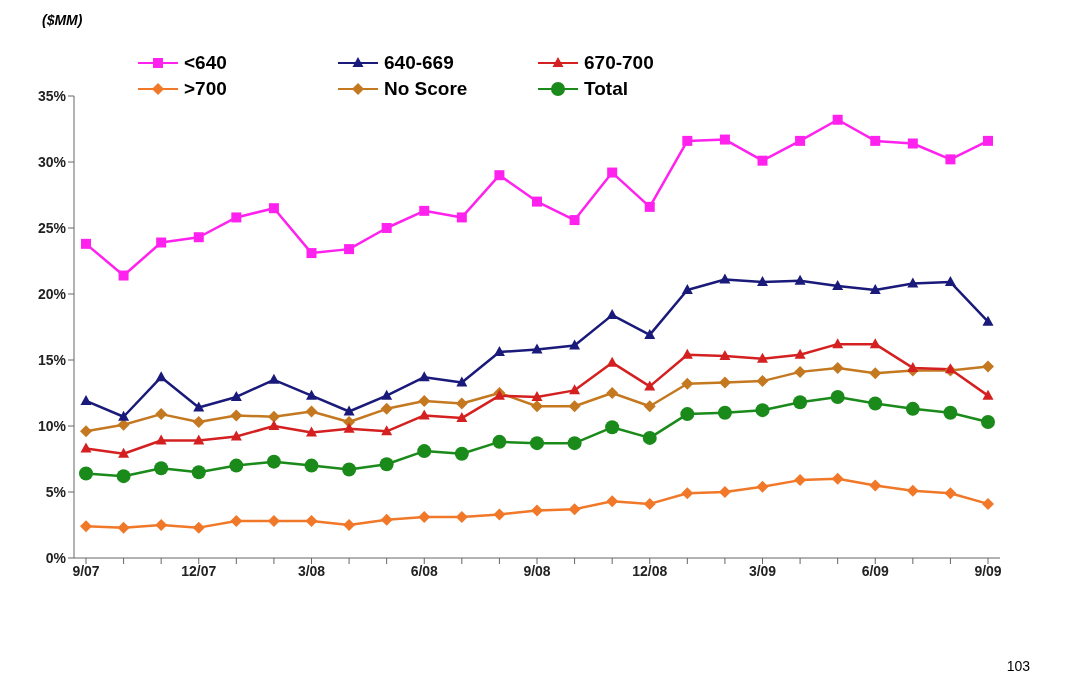  I want to click on y-tick-label: 5%, so click(56, 491).